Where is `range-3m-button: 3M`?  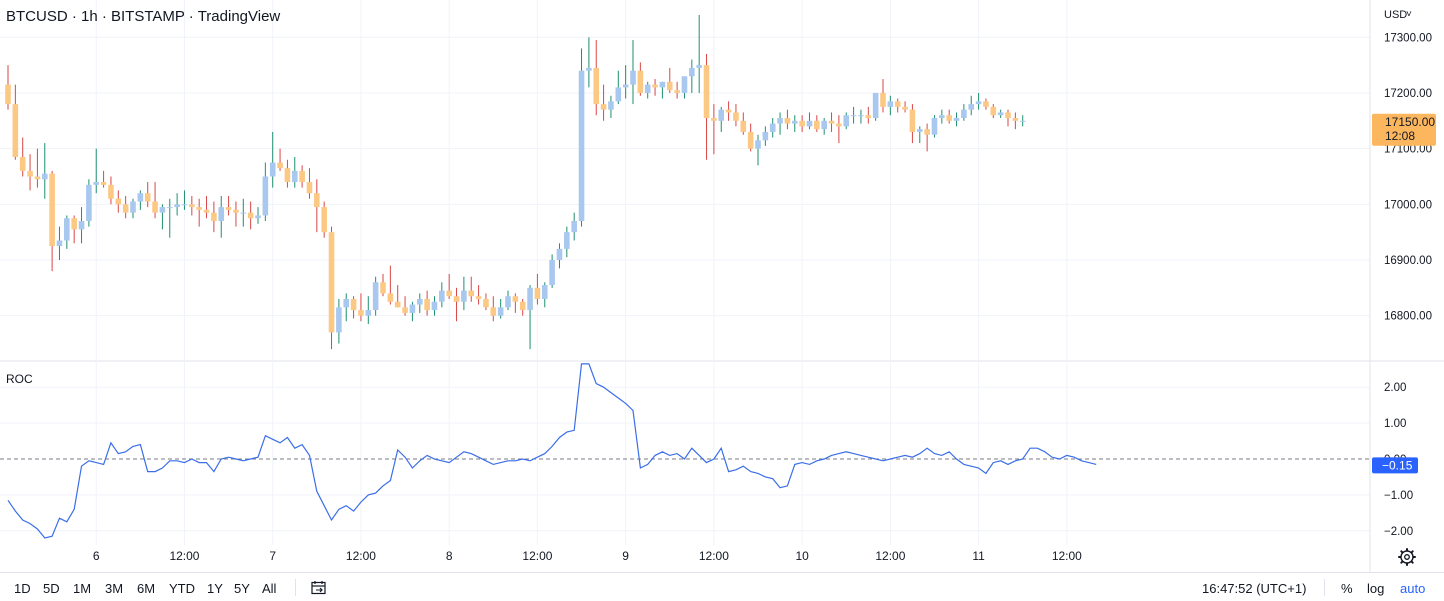
range-3m-button: 3M is located at coordinates (114, 588).